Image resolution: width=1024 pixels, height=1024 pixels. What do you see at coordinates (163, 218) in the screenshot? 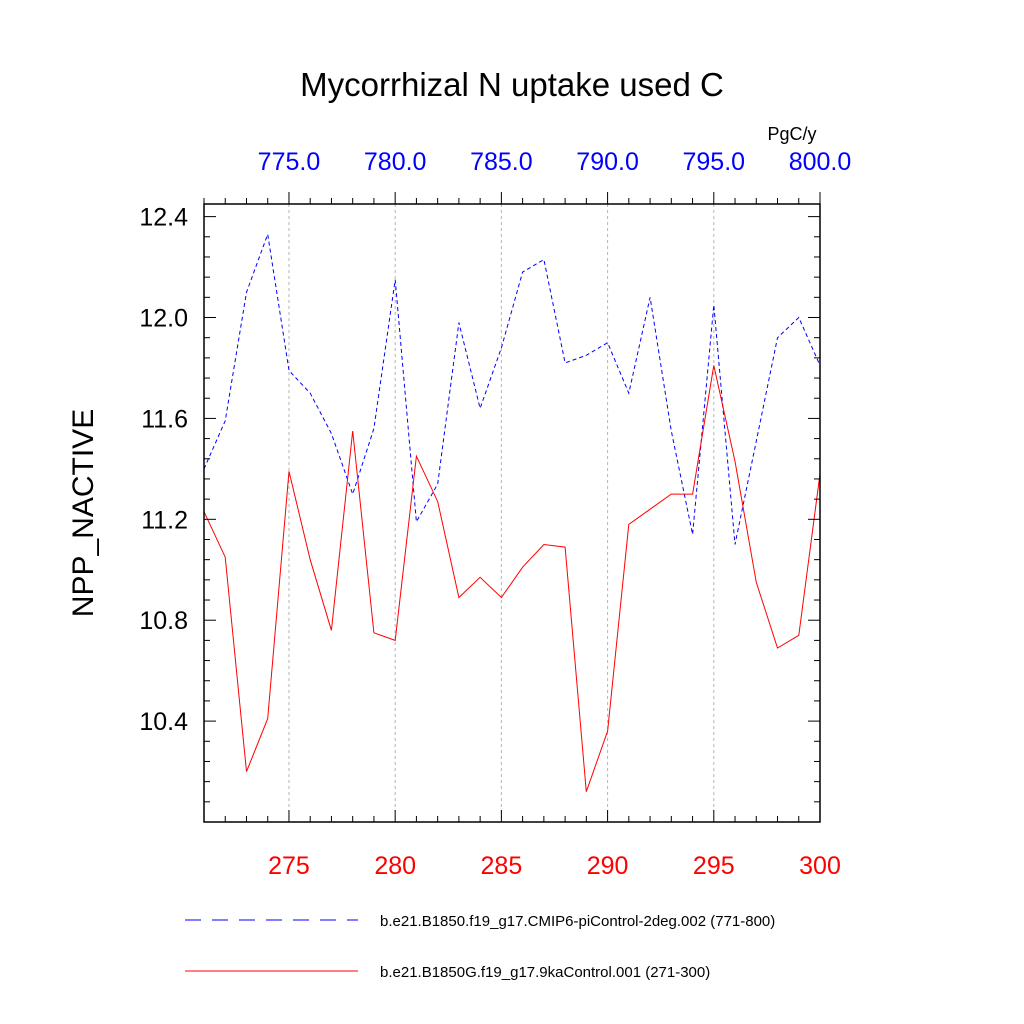
I see `y-tick-label: 12.4` at bounding box center [163, 218].